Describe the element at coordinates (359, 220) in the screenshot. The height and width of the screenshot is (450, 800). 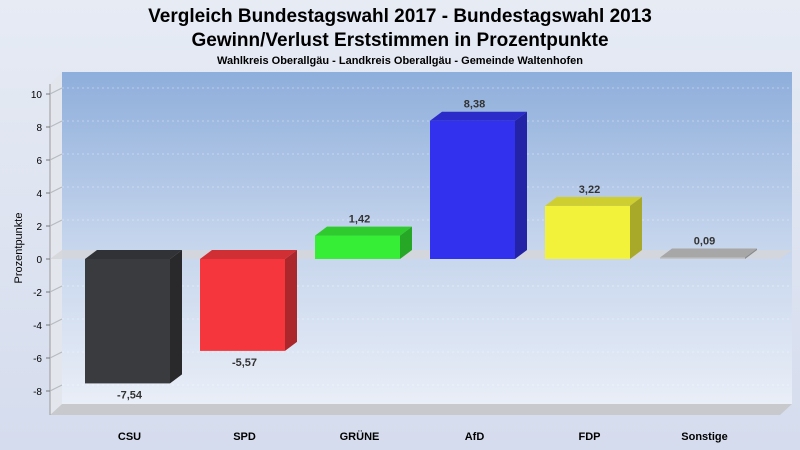
I see `bar-value-label: 1,42` at that location.